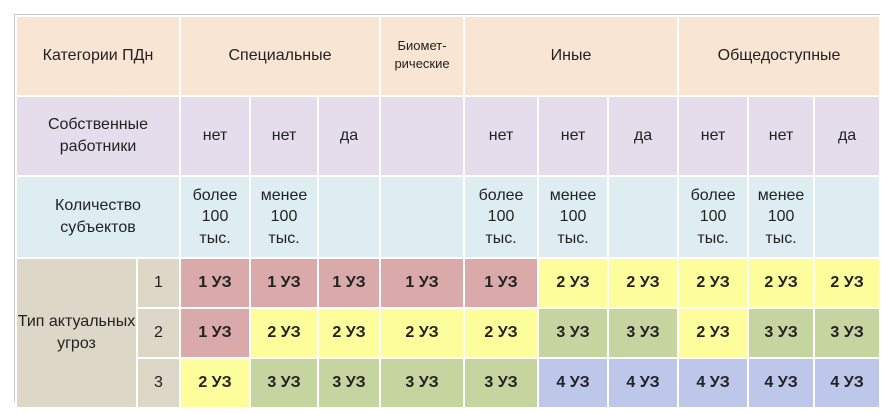 The image size is (882, 414). Describe the element at coordinates (158, 383) in the screenshot. I see `threat-level: 3` at that location.